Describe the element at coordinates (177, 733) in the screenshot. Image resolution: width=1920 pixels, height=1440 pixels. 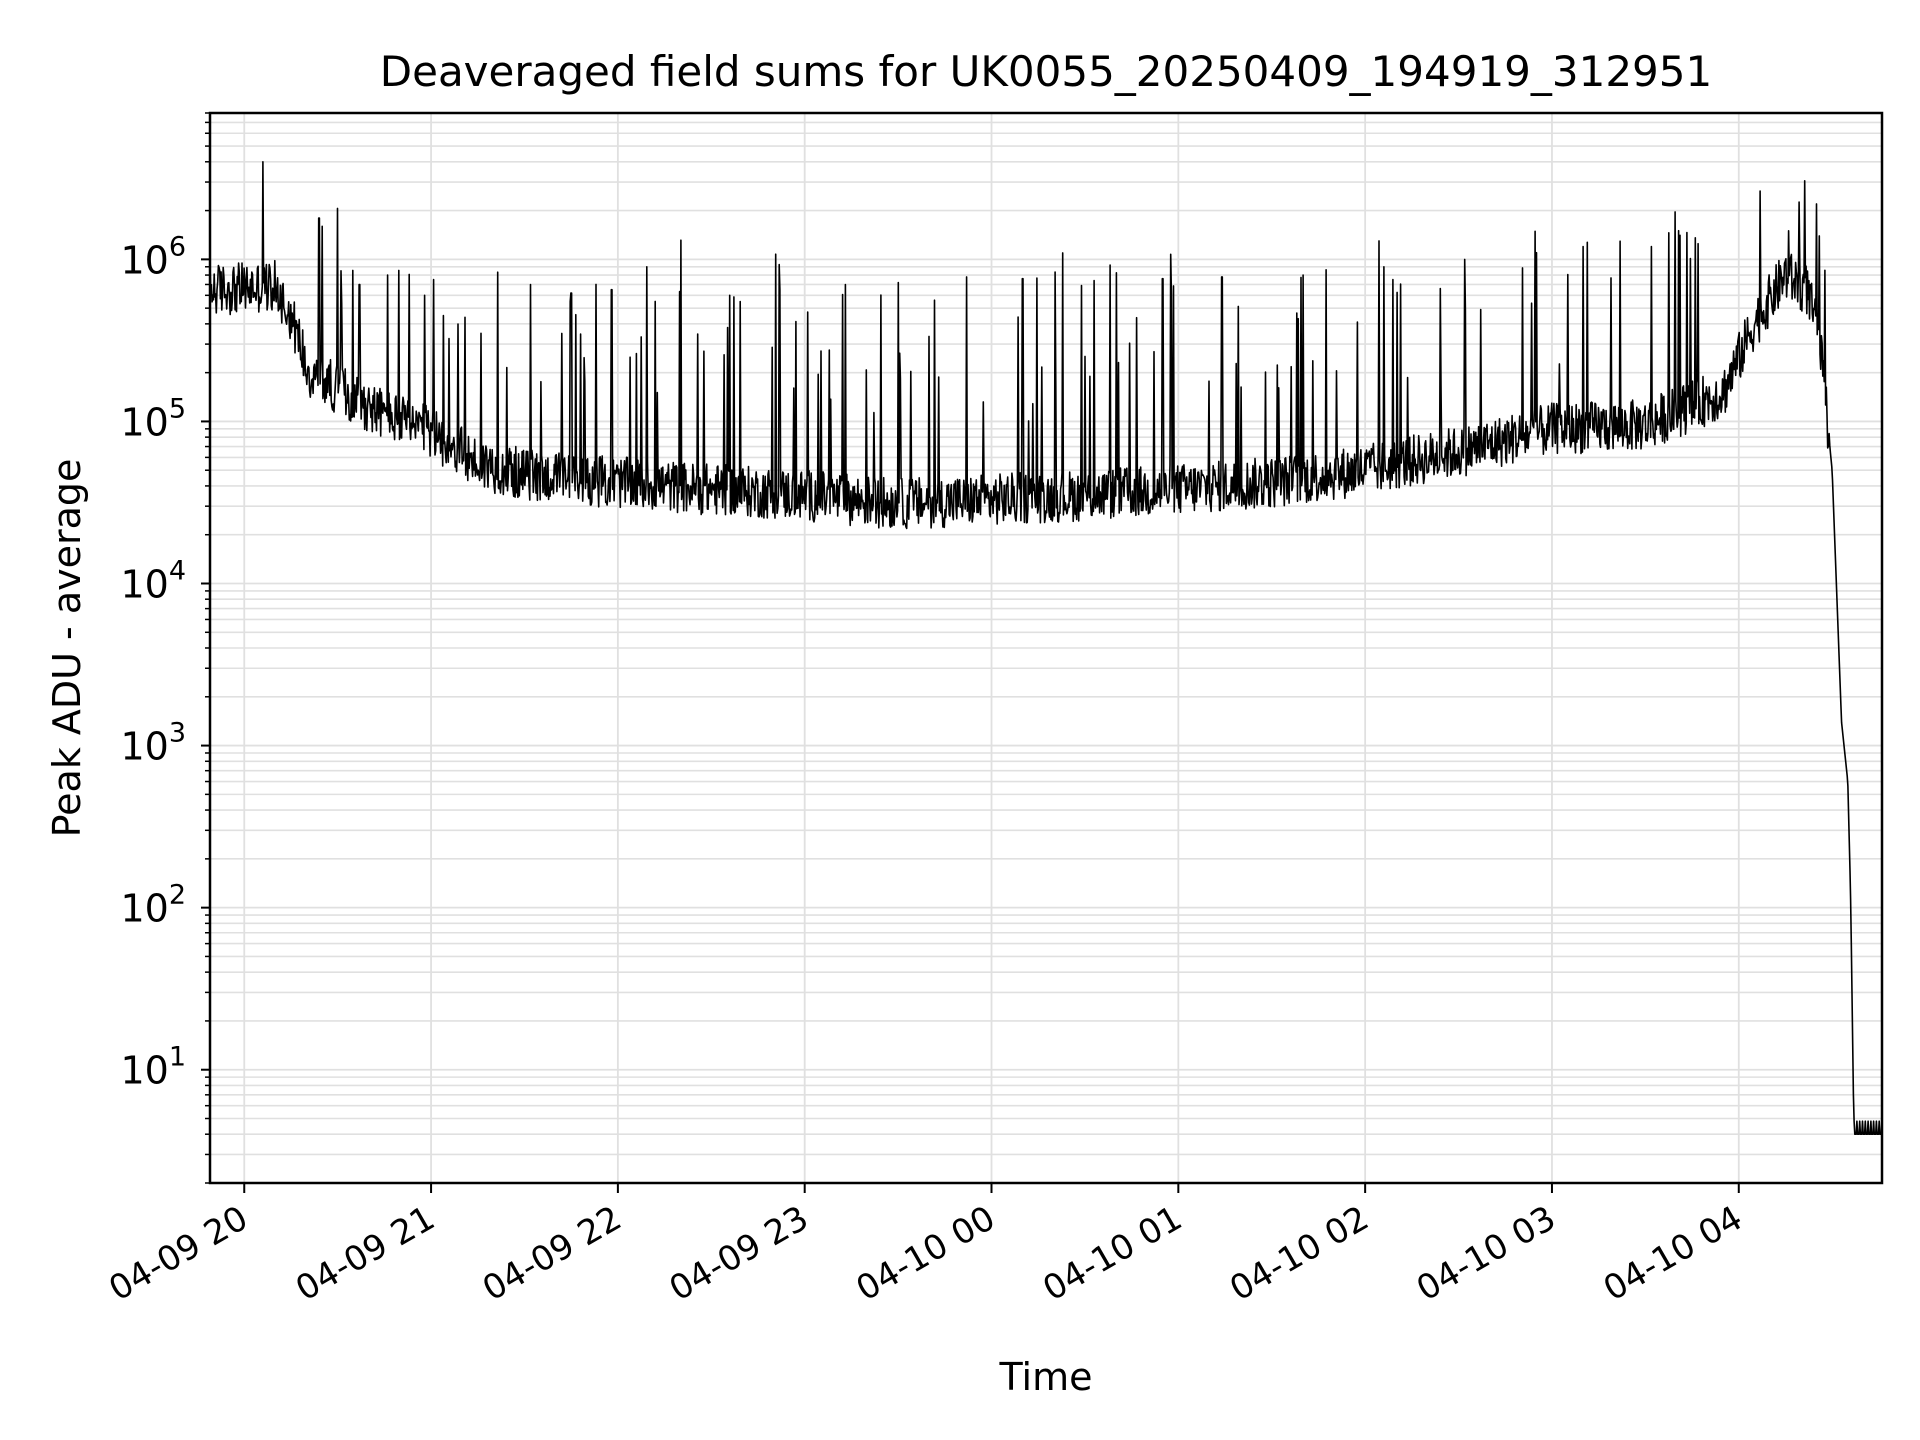
I see `y-tick-exponent: 3` at that location.